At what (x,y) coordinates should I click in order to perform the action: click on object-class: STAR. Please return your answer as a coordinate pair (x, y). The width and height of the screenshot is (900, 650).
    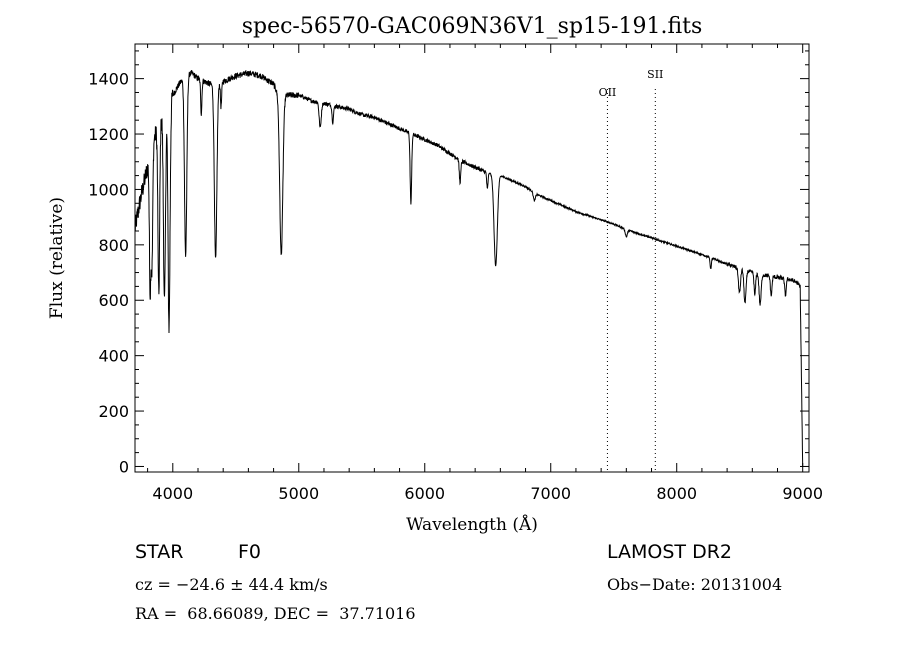
    Looking at the image, I should click on (159, 552).